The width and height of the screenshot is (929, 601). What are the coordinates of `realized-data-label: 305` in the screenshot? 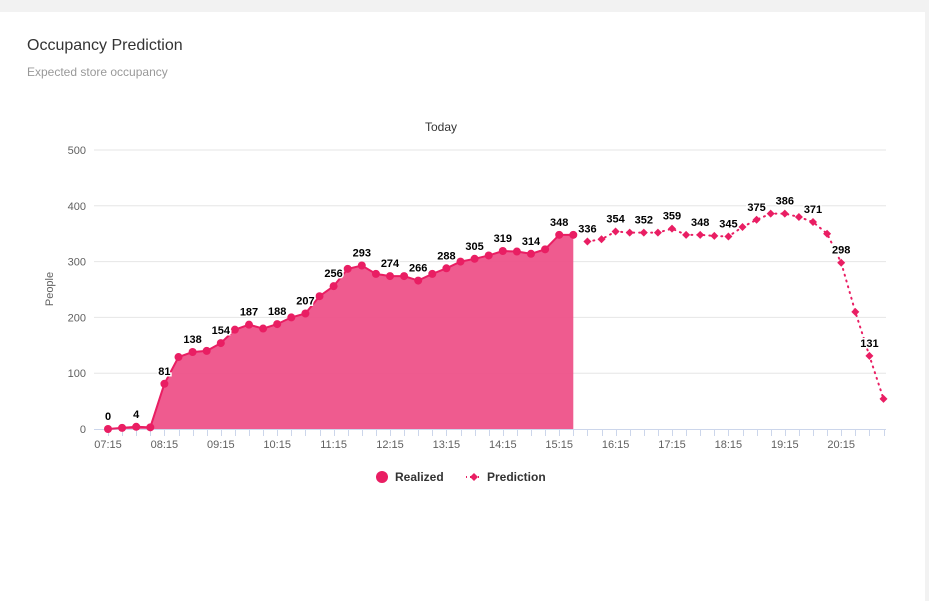 It's located at (474, 247).